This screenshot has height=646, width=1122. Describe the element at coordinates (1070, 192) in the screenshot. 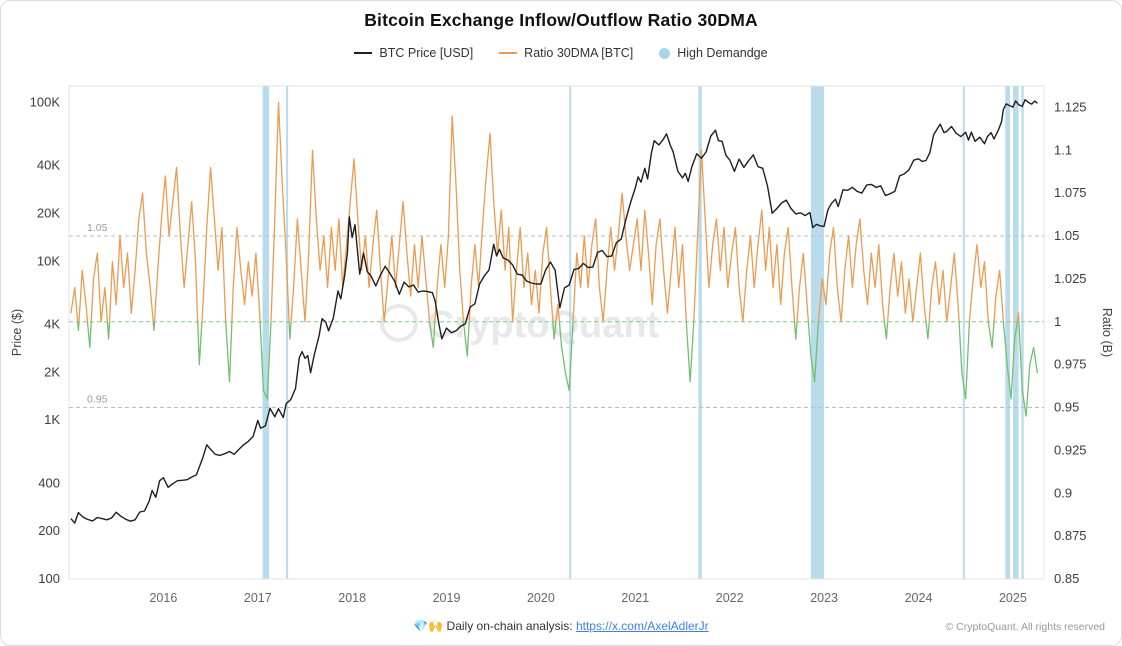

I see `right-tick-label: 1.075` at that location.